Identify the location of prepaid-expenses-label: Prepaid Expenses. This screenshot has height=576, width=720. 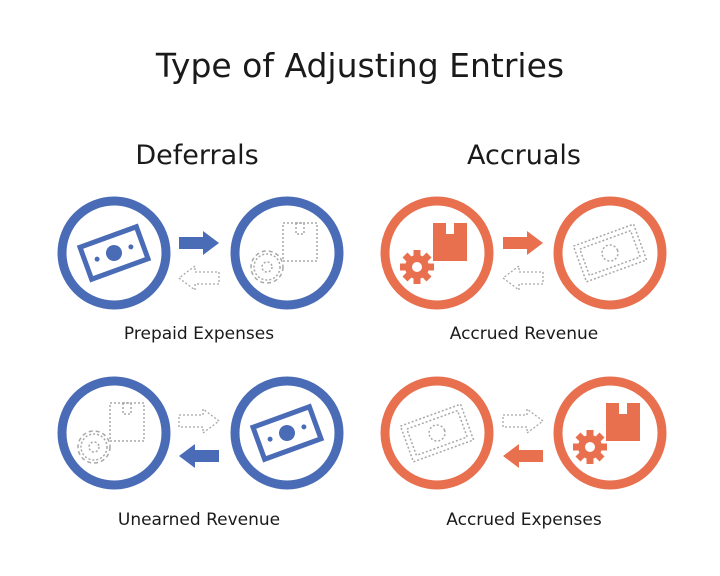
(199, 334).